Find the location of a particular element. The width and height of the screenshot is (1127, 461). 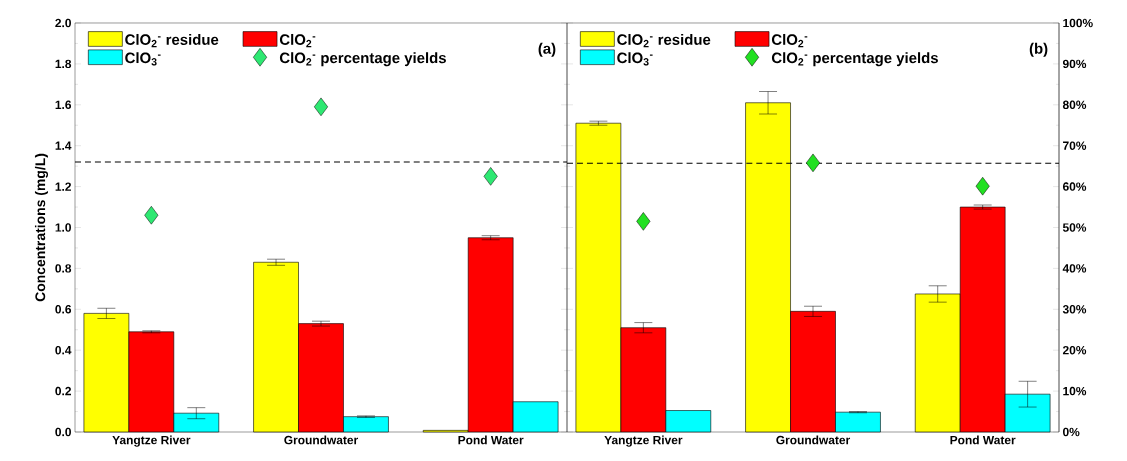

y-tick-label: 1.0 is located at coordinates (63, 227).